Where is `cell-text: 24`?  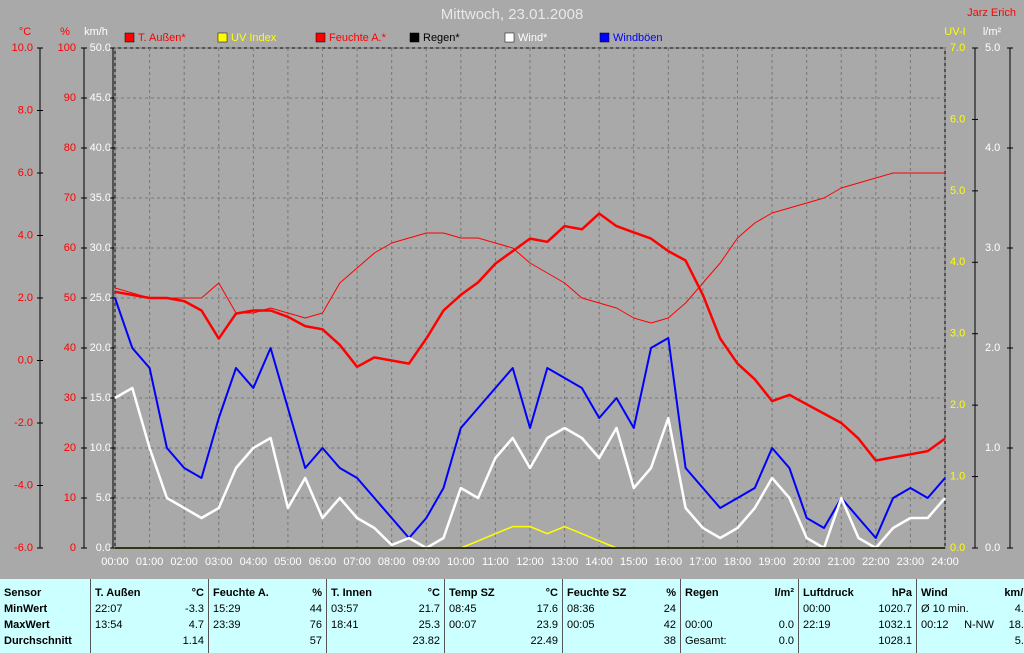 cell-text: 24 is located at coordinates (669, 609).